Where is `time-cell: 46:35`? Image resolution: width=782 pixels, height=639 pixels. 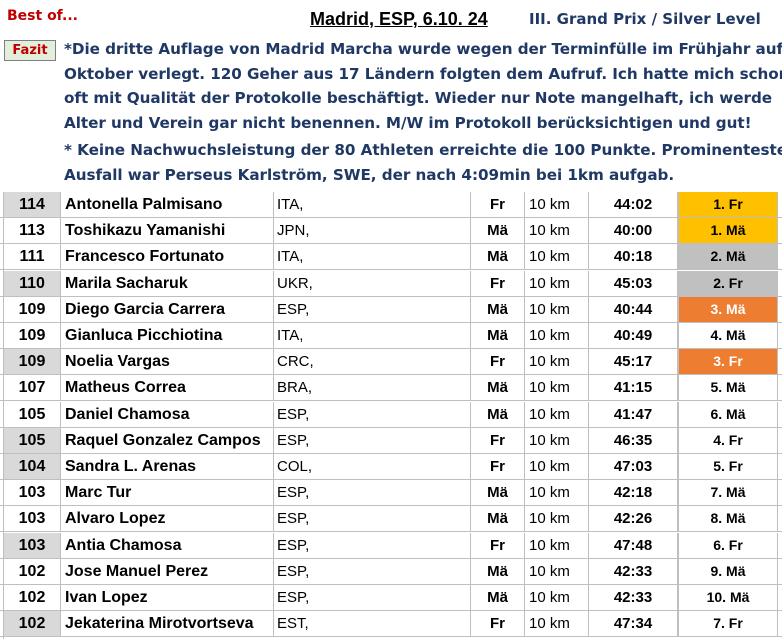
time-cell: 46:35 is located at coordinates (633, 440).